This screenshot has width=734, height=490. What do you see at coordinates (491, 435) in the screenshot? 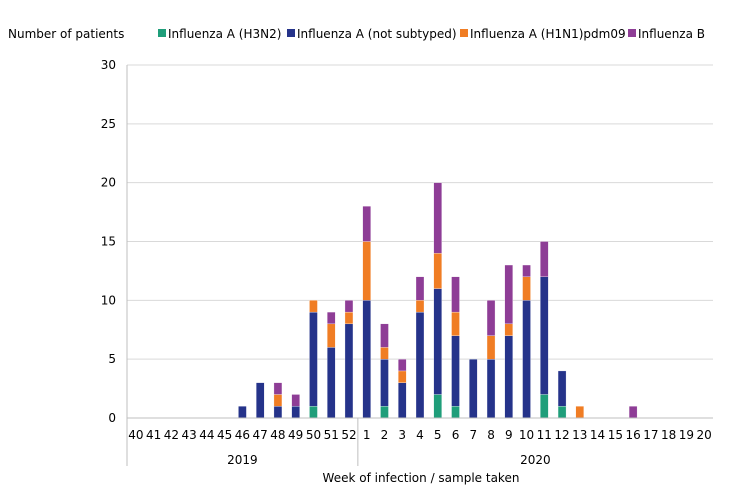
I see `x-tick-label: 8` at bounding box center [491, 435].